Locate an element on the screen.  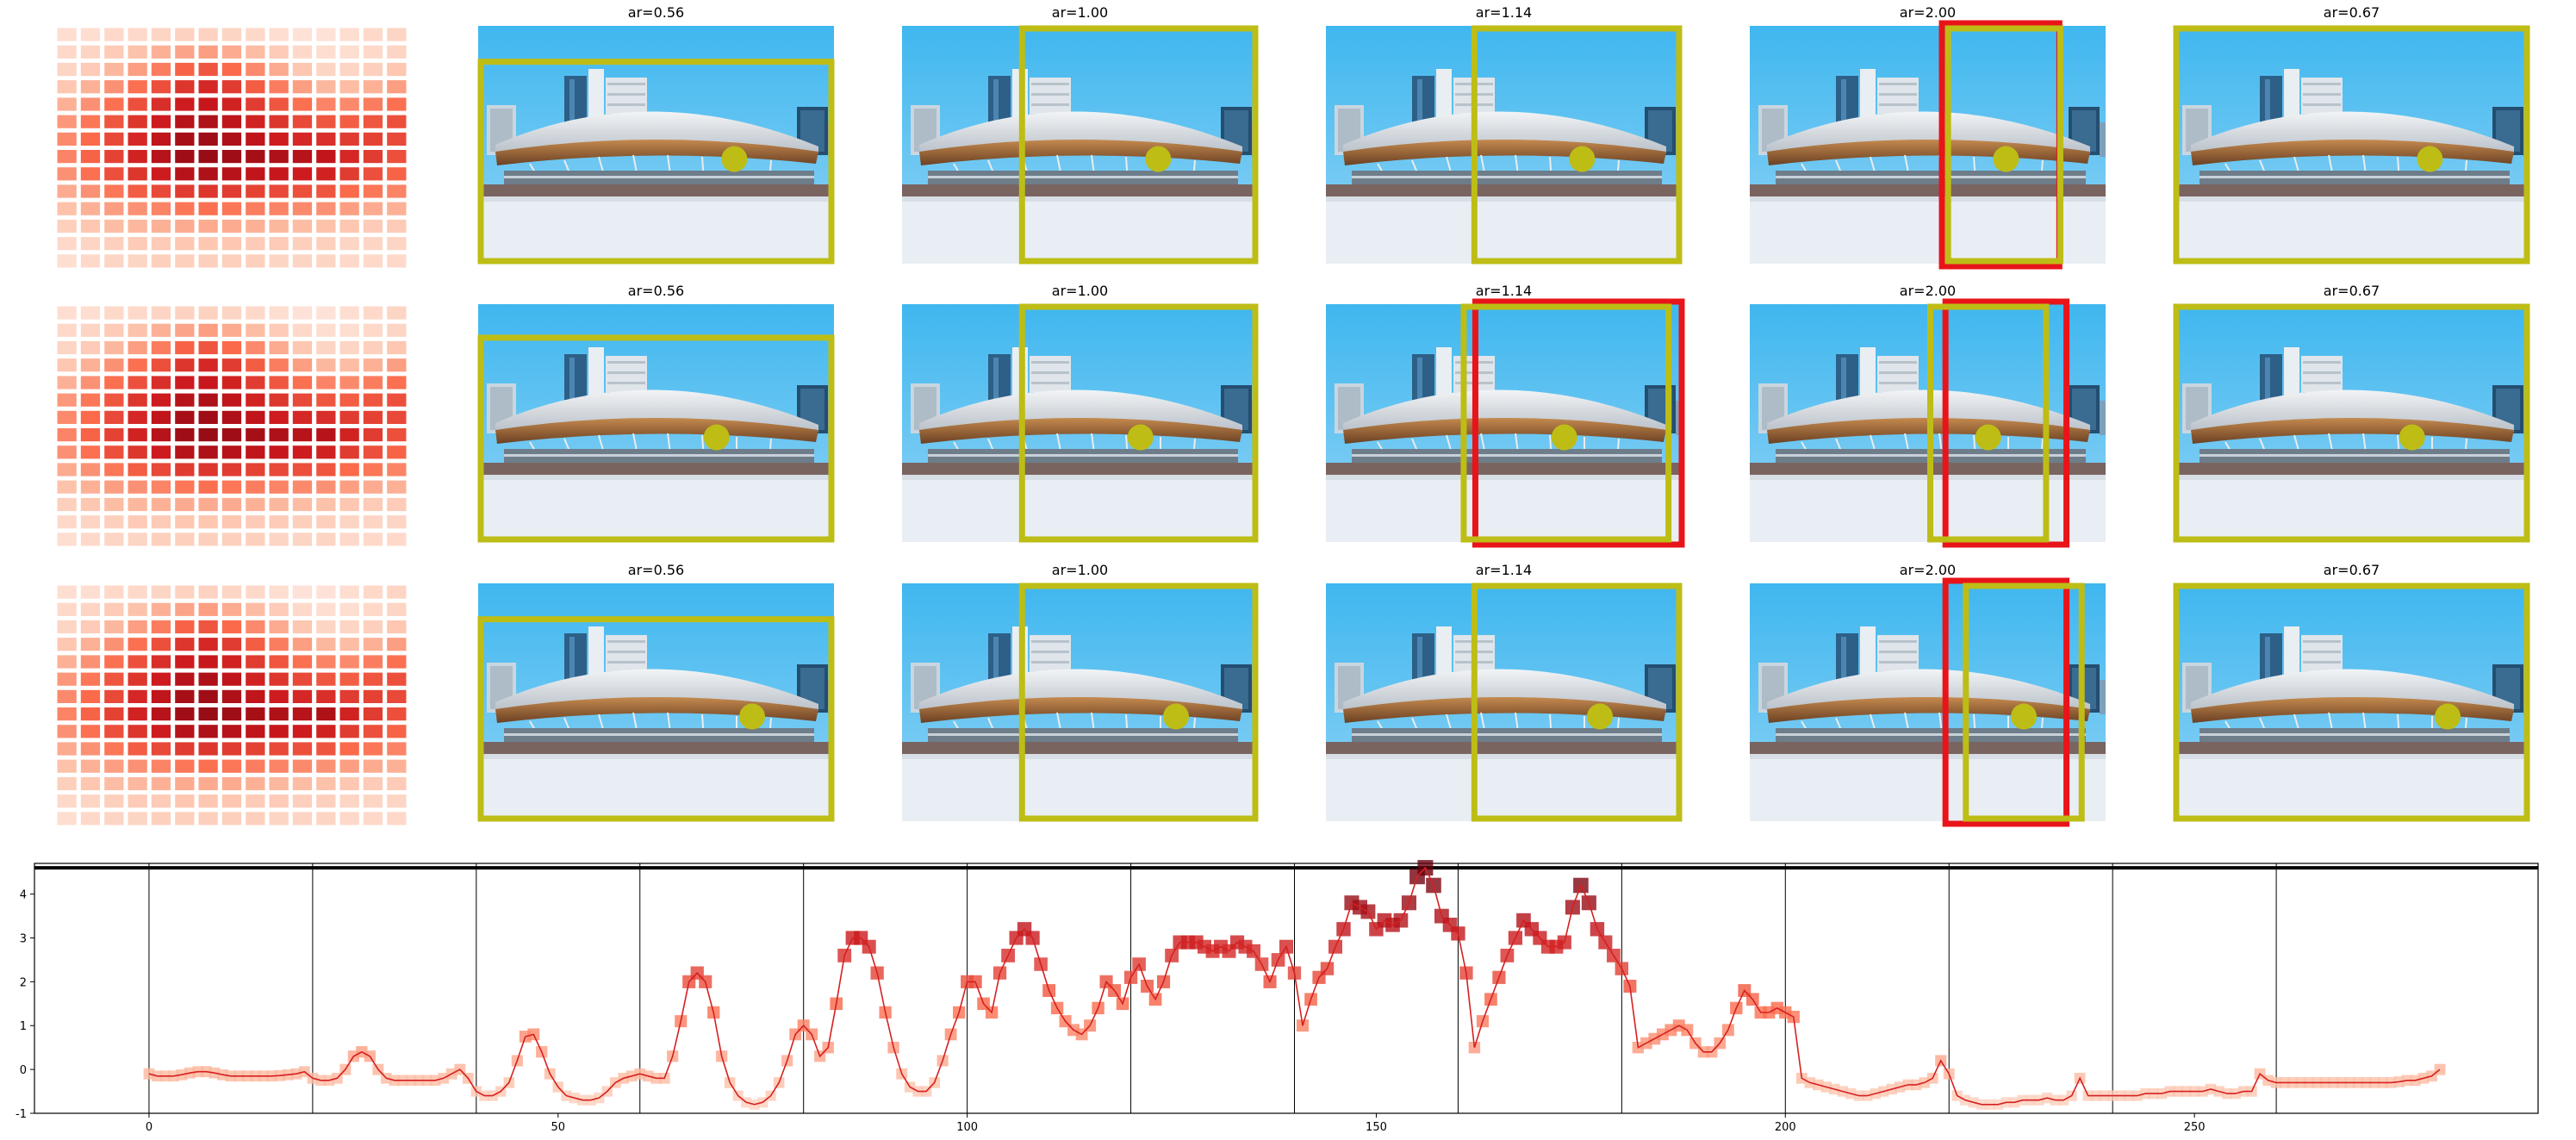
panel-title: ar=1.14 is located at coordinates (1504, 12).